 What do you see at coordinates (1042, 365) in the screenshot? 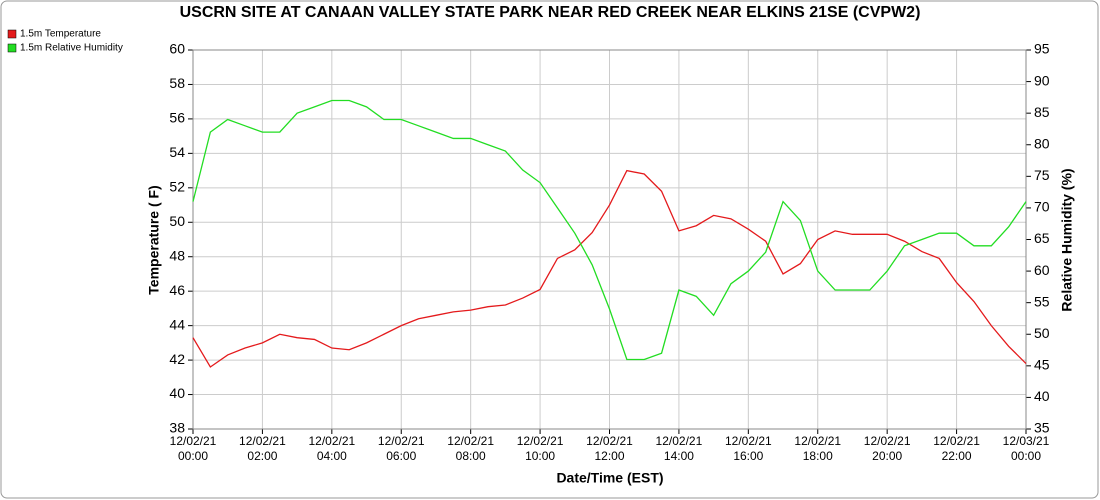
I see `y2-tick-label: 45` at bounding box center [1042, 365].